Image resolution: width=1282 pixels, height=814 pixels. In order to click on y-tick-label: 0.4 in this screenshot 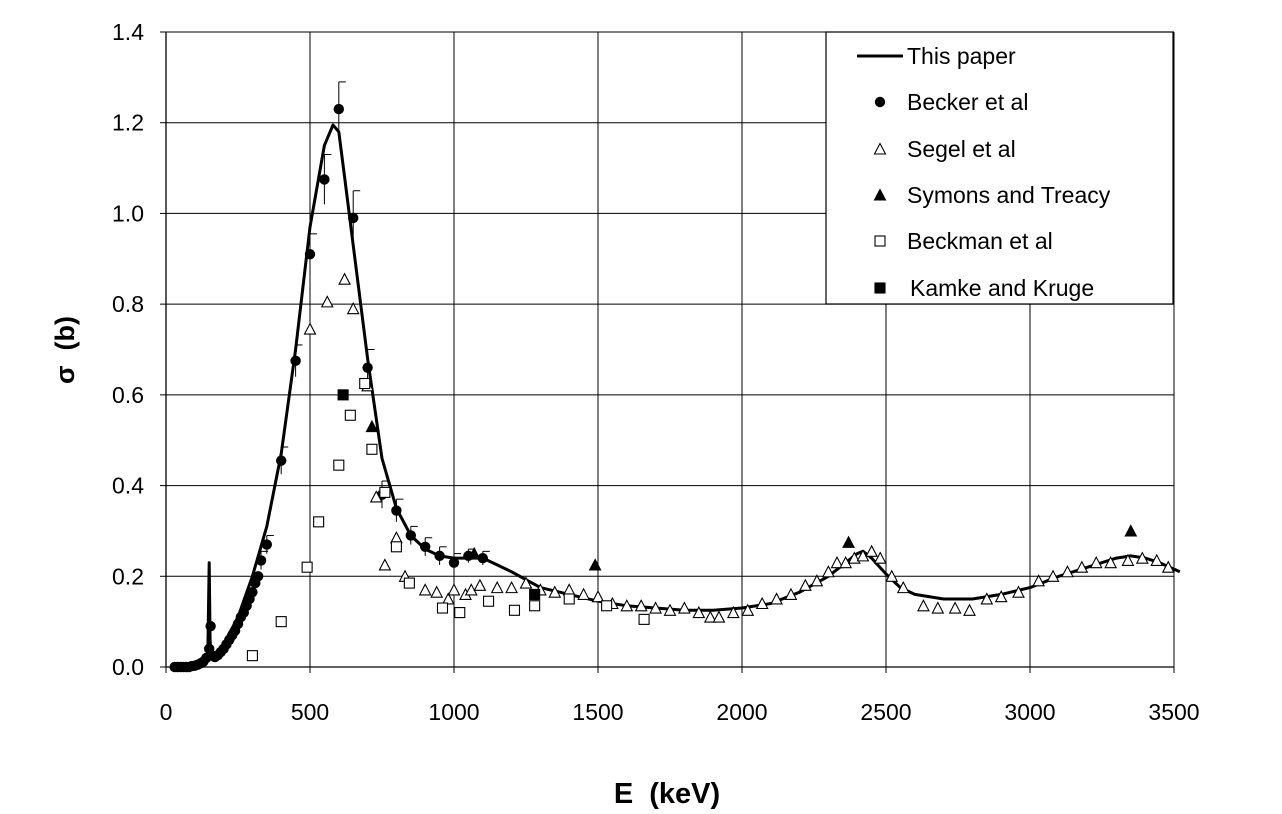, I will do `click(128, 486)`.